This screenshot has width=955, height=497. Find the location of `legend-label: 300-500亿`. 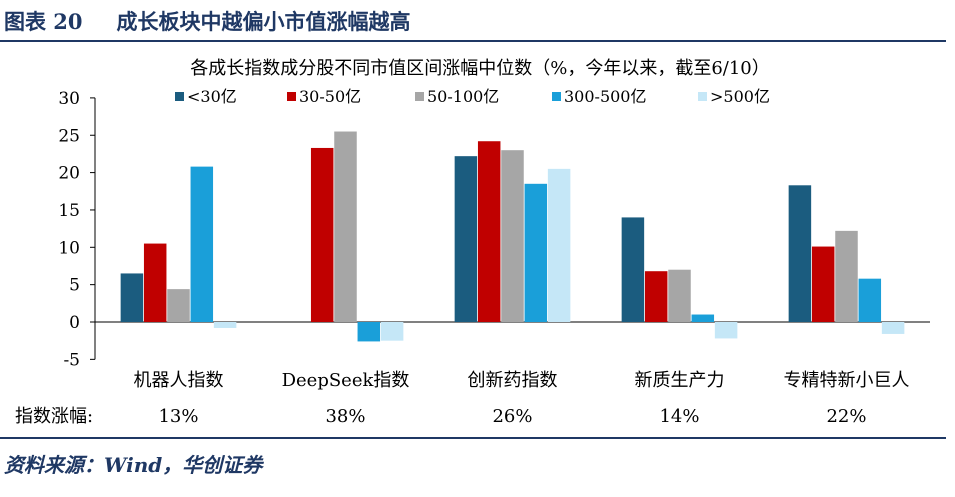

legend-label: 300-500亿 is located at coordinates (605, 96).